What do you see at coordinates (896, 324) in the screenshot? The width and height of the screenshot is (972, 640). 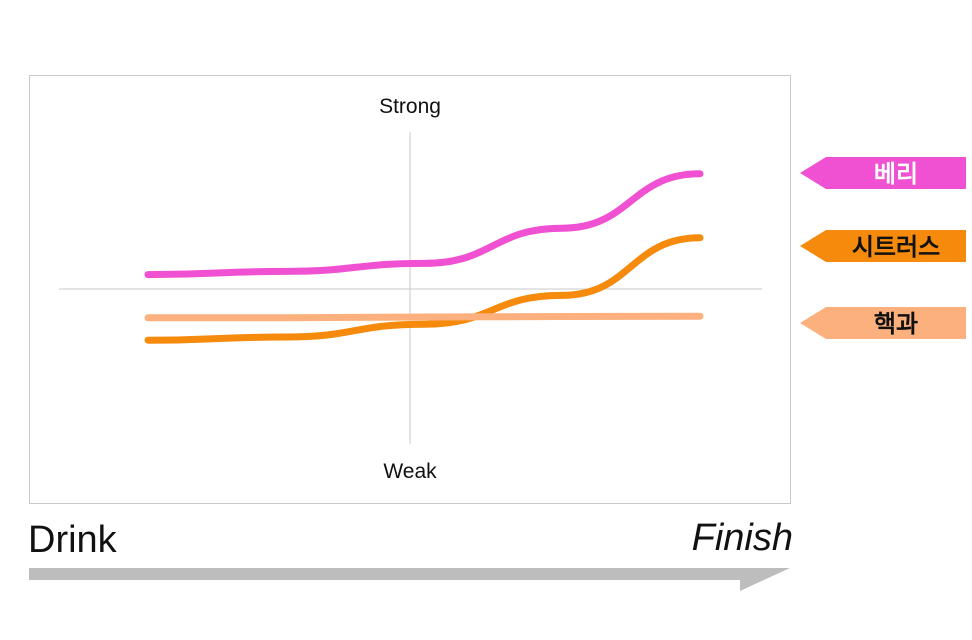 I see `legend-label-3: 핵과` at bounding box center [896, 324].